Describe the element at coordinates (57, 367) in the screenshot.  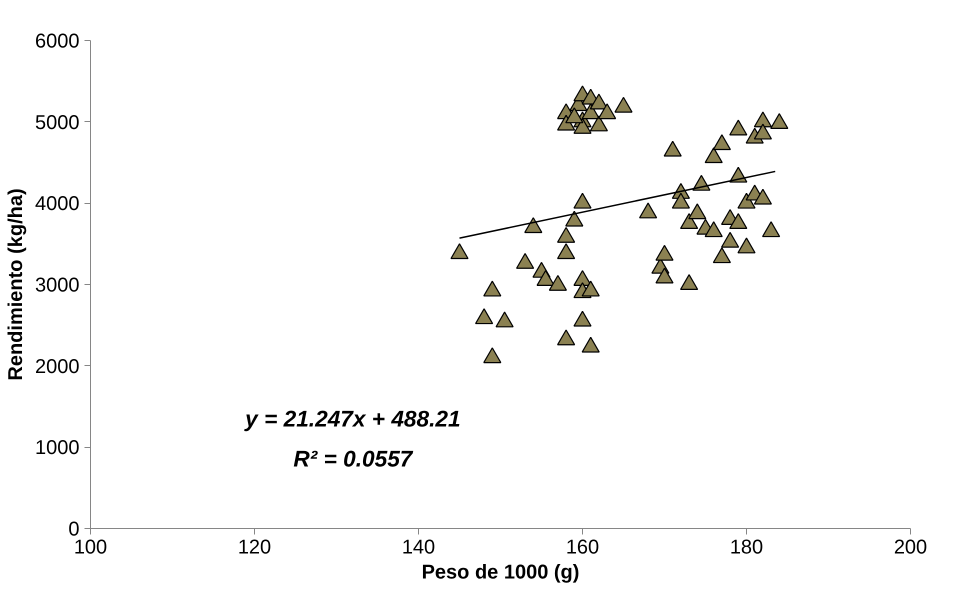
I see `y-tick-label: 2000` at that location.